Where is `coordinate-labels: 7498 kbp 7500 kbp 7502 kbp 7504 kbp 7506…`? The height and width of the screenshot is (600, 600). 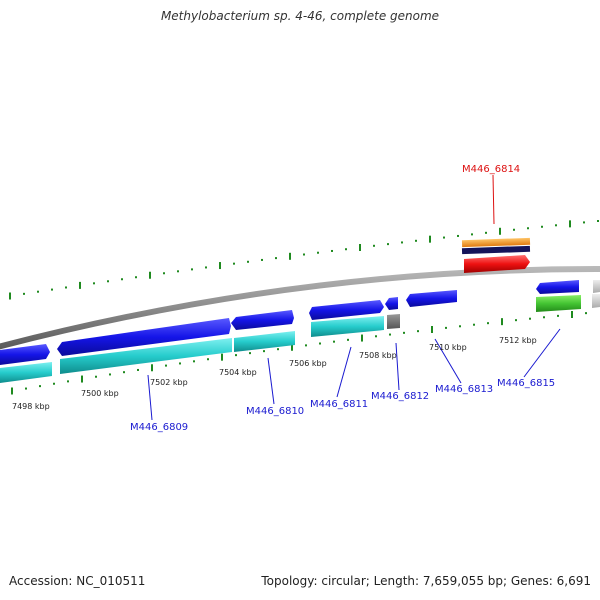 coordinate-labels: 7498 kbp 7500 kbp 7502 kbp 7504 kbp 7506… is located at coordinates (274, 373).